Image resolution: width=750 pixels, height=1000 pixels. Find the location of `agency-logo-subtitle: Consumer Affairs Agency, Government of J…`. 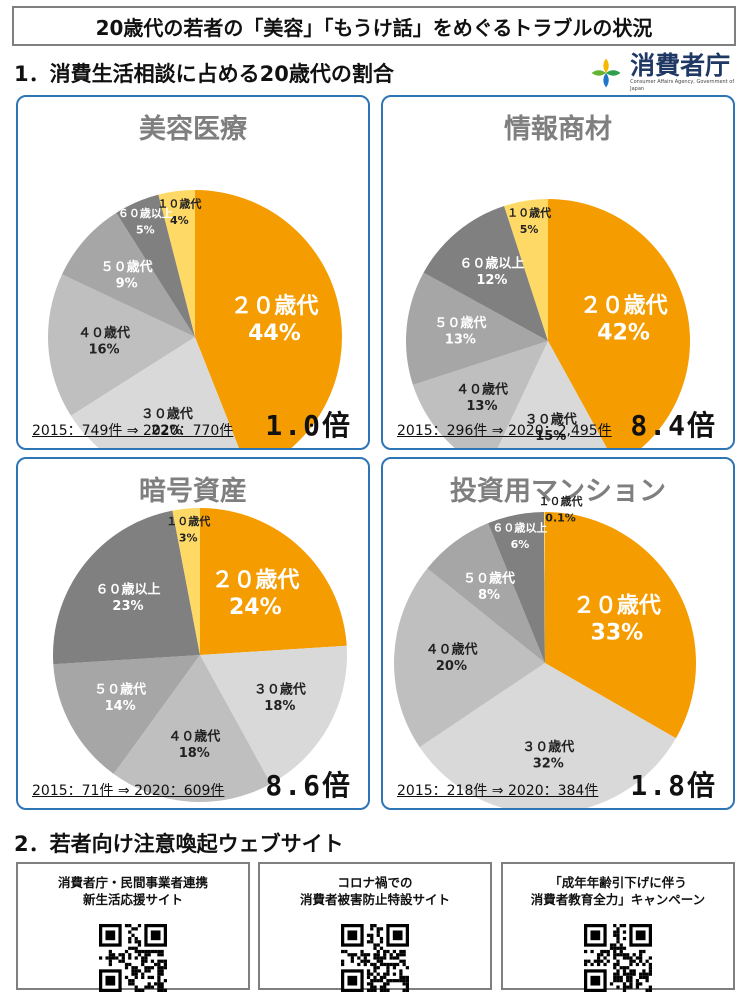

agency-logo-subtitle: Consumer Affairs Agency, Government of J… is located at coordinates (682, 85).